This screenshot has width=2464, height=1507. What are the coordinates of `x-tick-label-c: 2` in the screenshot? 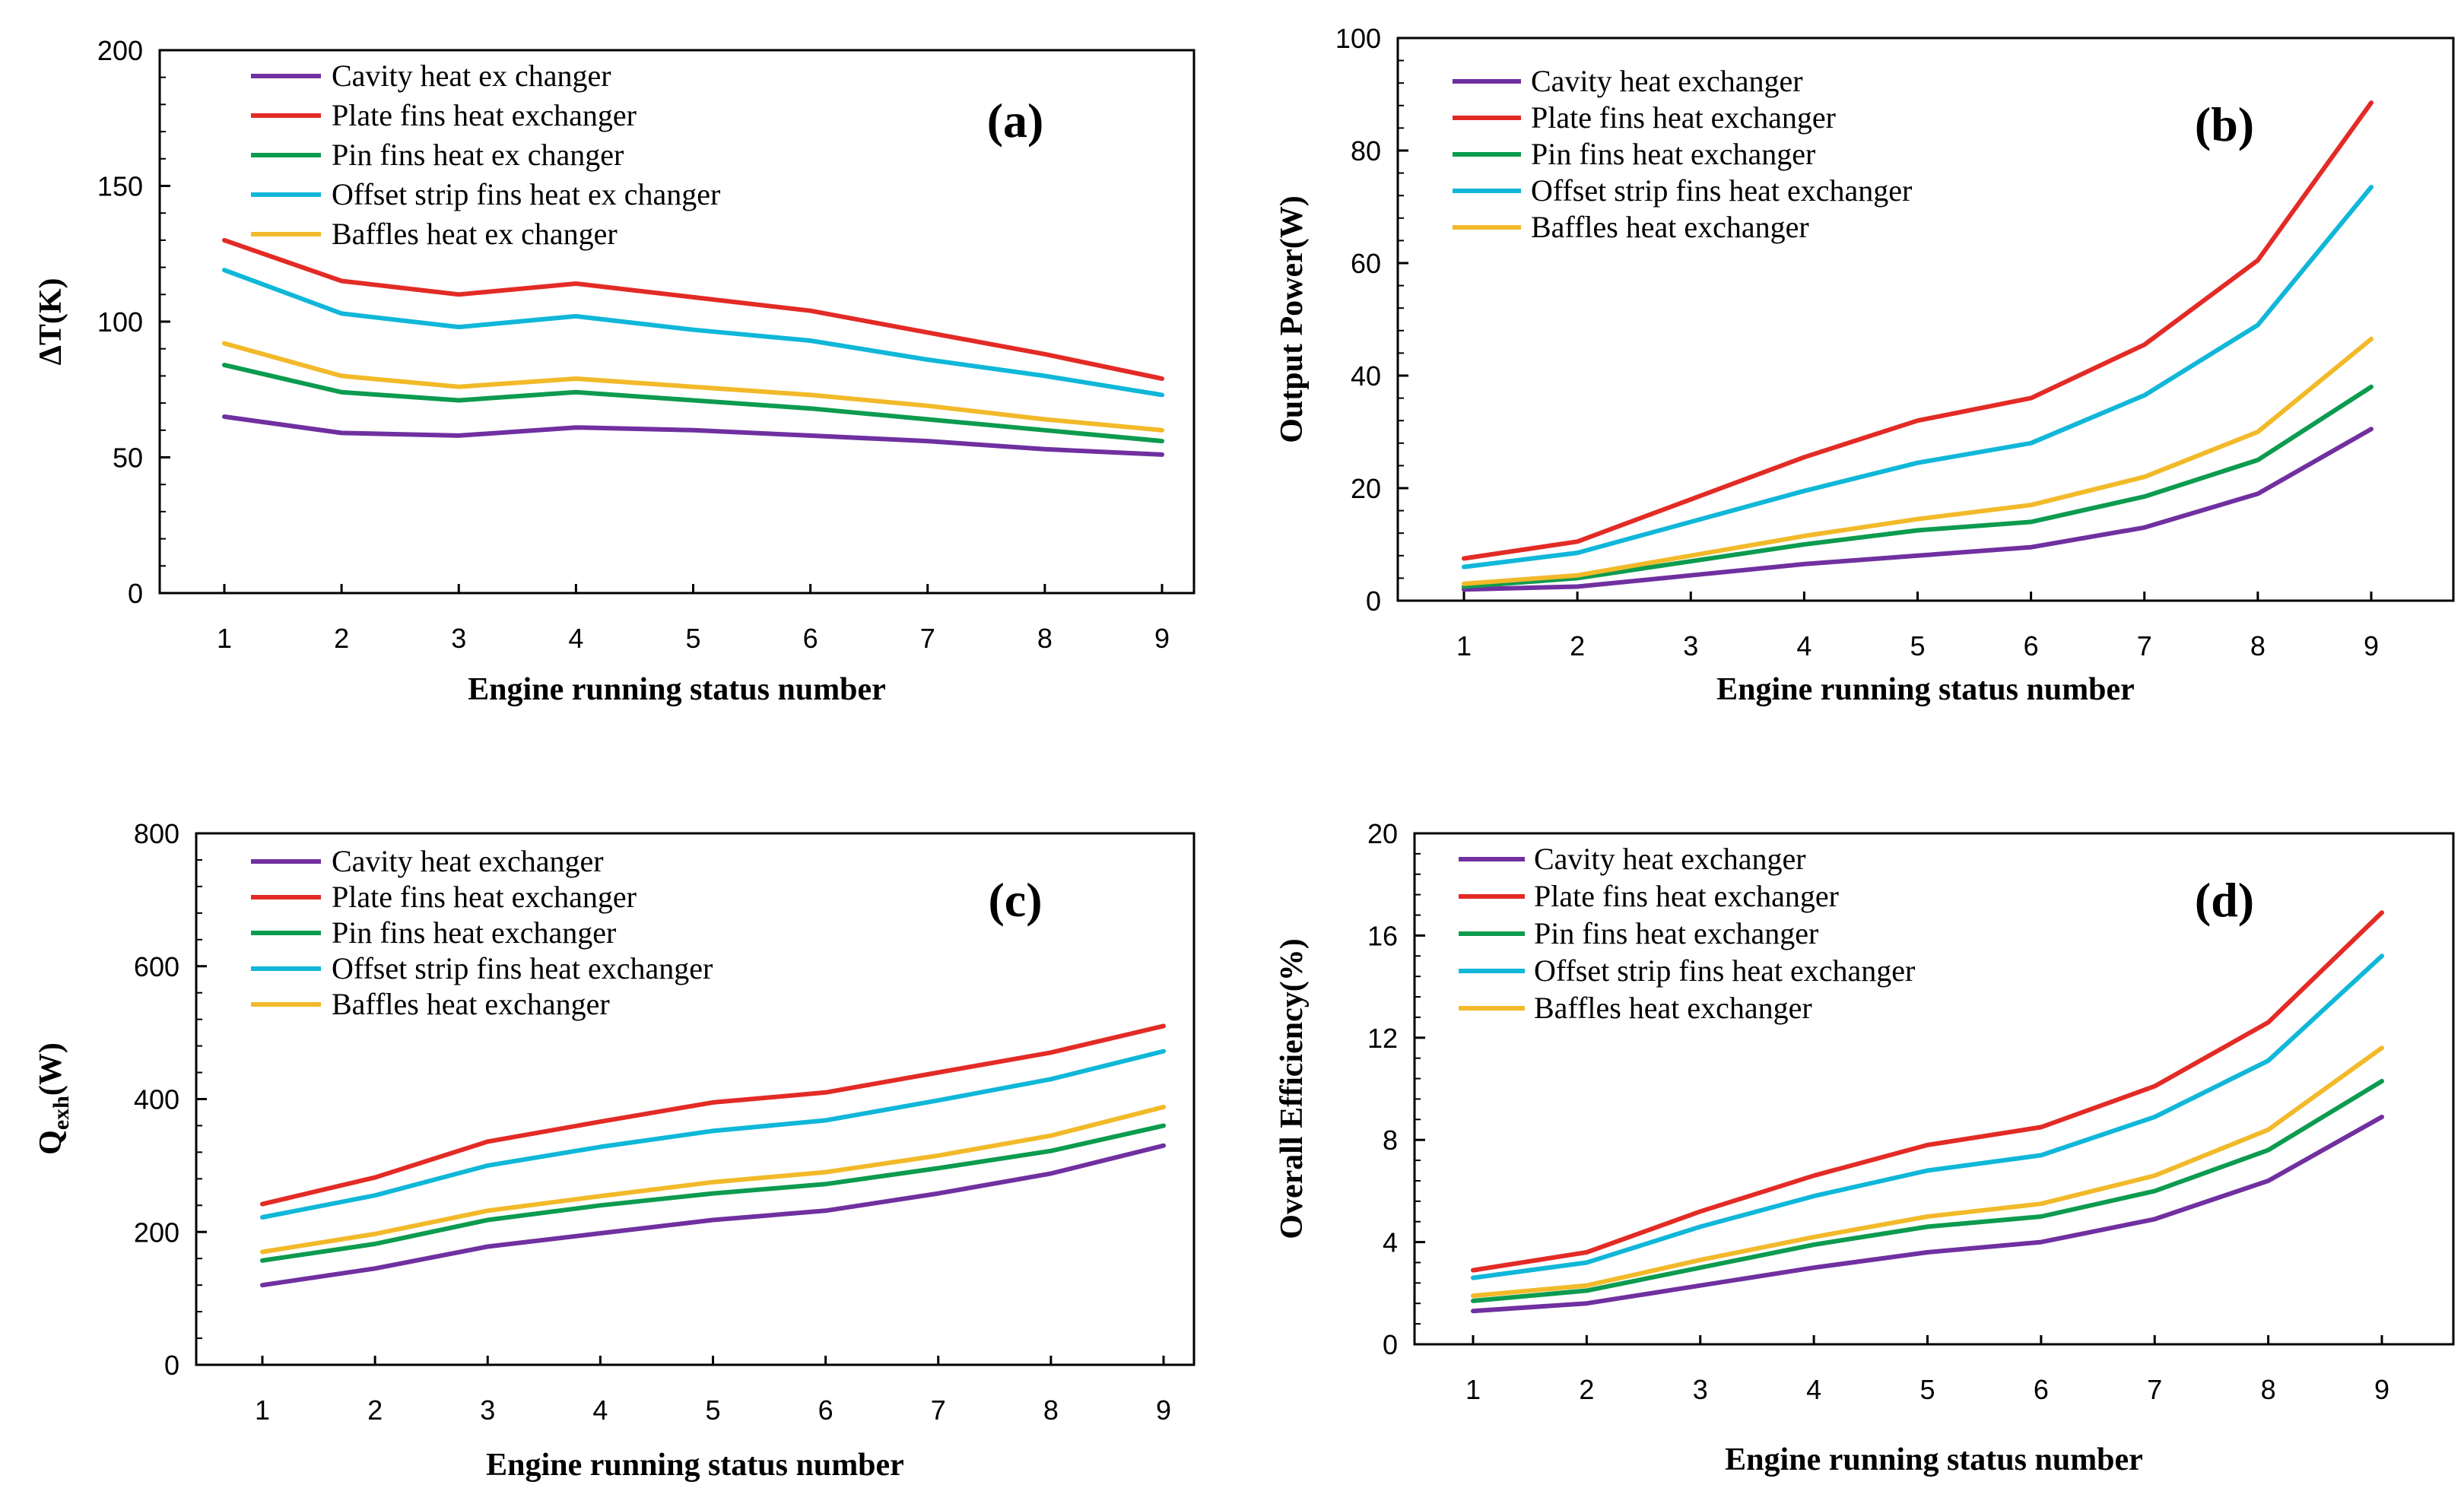 It's located at (375, 1410).